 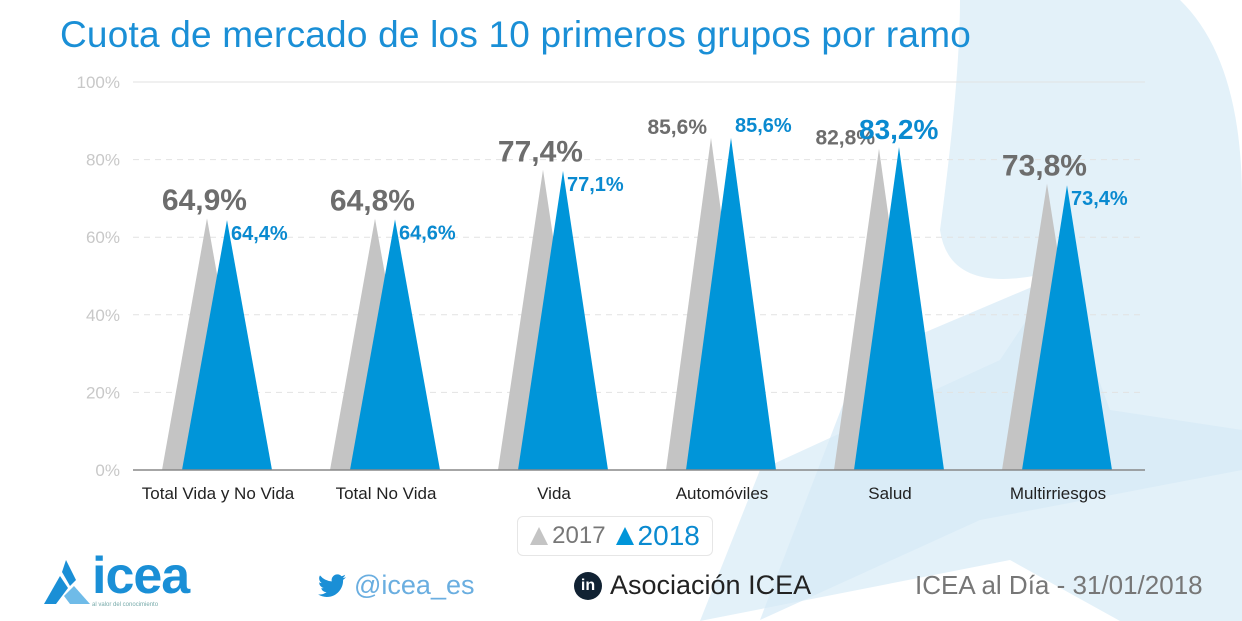 I want to click on data-label-2018: 73,4%, so click(x=1099, y=199).